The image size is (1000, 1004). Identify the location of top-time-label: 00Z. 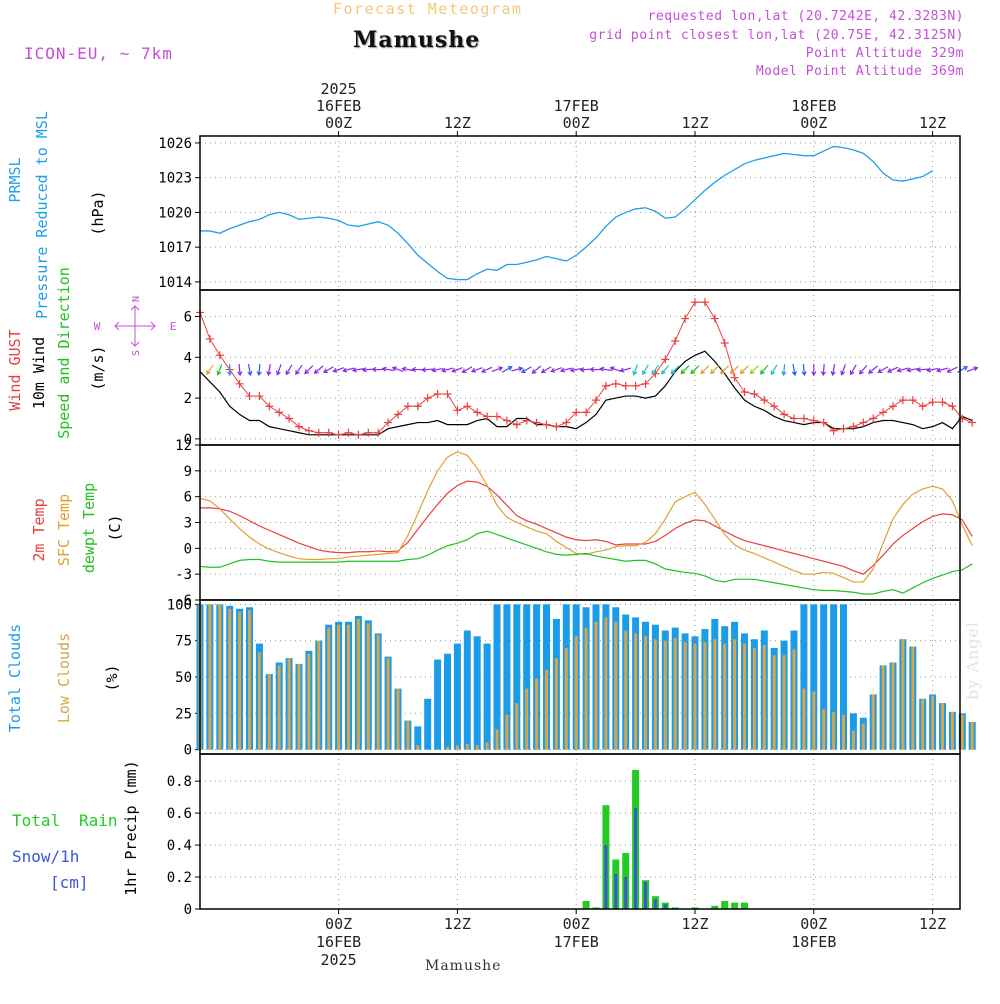
(338, 123).